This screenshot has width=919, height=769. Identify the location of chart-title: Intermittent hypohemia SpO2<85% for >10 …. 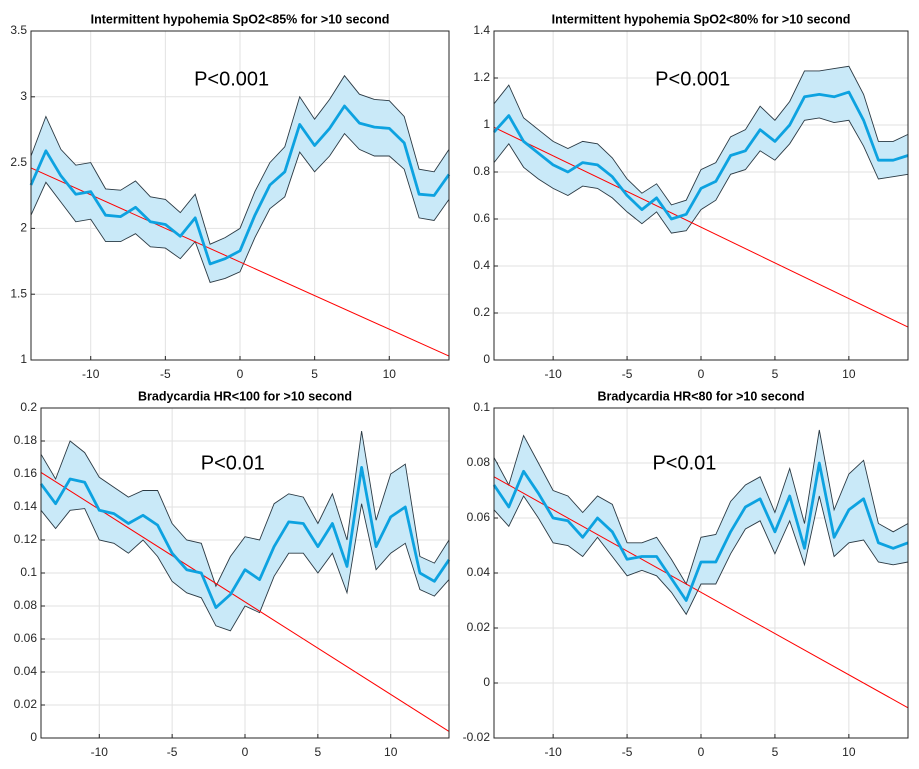
(240, 19).